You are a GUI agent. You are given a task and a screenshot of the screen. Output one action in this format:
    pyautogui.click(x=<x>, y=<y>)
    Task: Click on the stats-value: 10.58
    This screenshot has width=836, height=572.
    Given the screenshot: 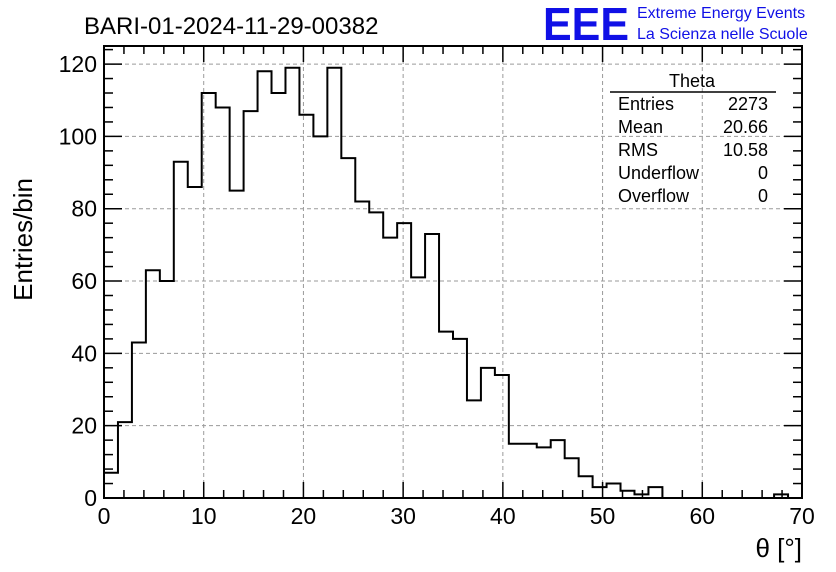 What is the action you would take?
    pyautogui.click(x=745, y=150)
    